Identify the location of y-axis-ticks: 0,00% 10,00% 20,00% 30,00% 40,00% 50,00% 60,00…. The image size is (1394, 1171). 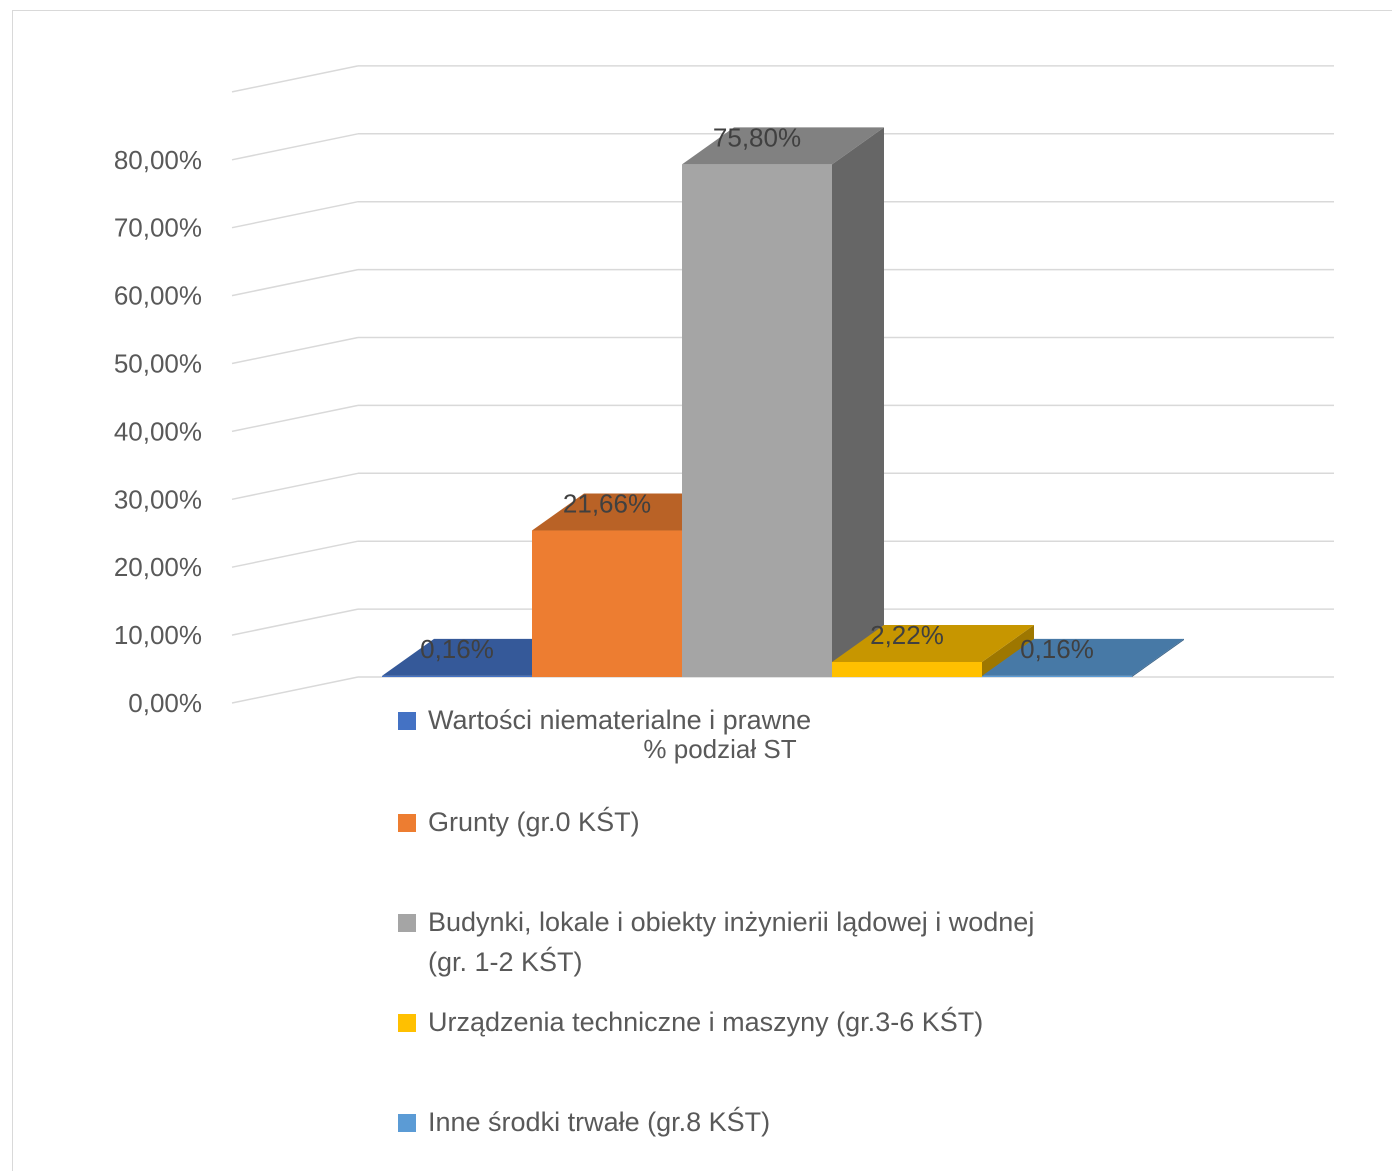
(158, 431).